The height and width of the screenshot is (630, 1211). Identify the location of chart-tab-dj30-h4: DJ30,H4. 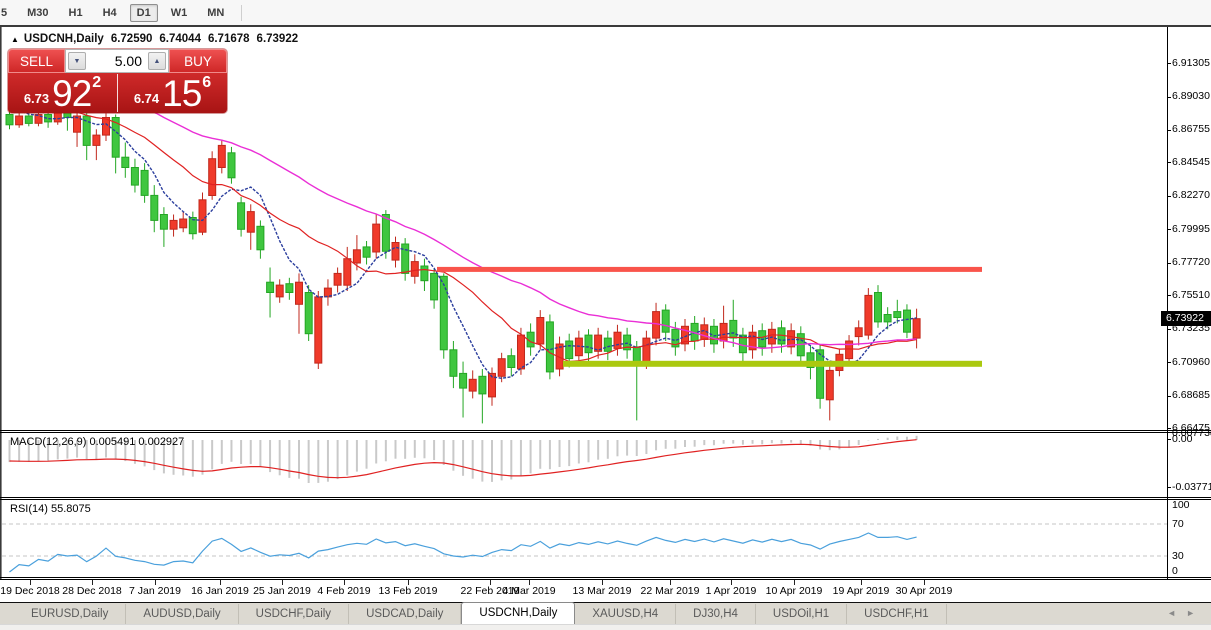
(716, 614).